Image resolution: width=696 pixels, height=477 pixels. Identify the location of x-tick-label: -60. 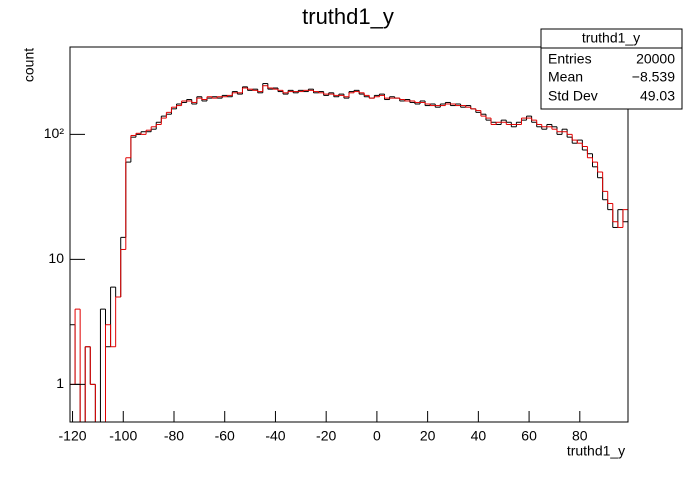
(225, 436).